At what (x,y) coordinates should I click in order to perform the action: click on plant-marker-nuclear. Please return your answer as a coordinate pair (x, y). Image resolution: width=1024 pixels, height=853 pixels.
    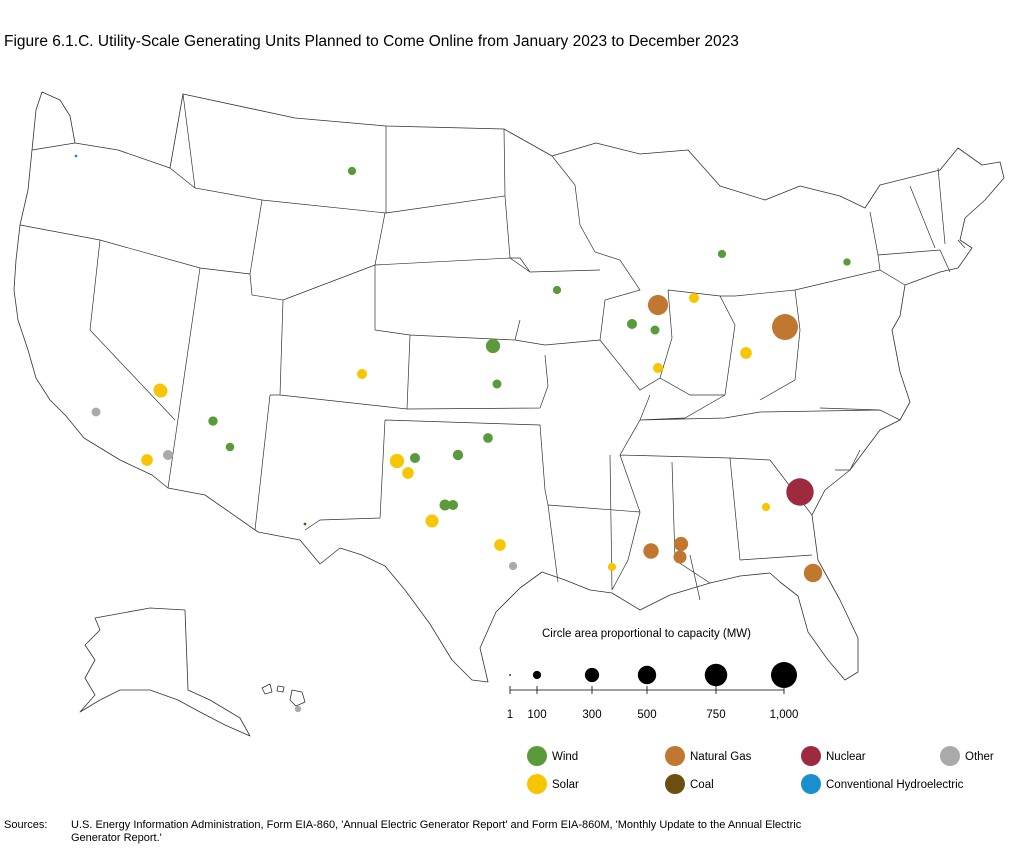
    Looking at the image, I should click on (800, 492).